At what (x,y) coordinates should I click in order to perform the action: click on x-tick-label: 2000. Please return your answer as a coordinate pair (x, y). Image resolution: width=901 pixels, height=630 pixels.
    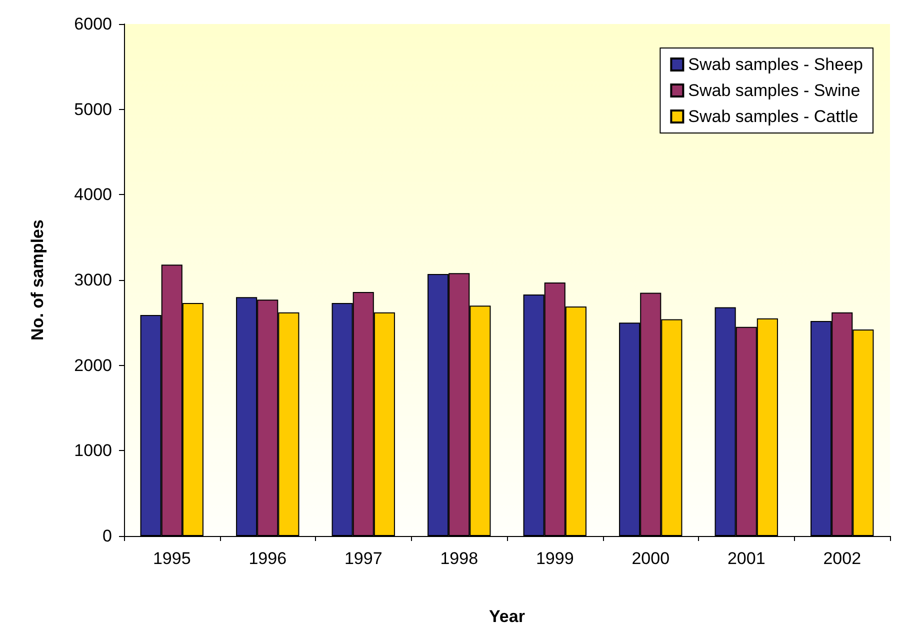
    Looking at the image, I should click on (651, 558).